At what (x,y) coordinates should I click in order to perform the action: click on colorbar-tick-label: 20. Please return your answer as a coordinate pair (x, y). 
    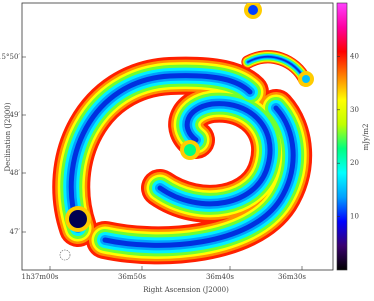
    Looking at the image, I should click on (354, 163).